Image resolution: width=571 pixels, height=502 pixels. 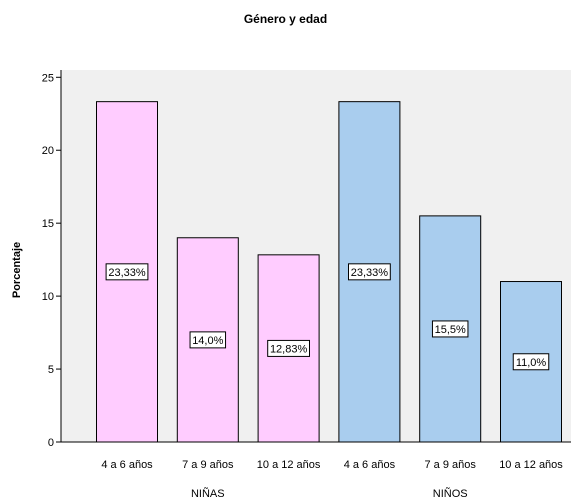 I want to click on data-label: 14,0%, so click(x=207, y=341).